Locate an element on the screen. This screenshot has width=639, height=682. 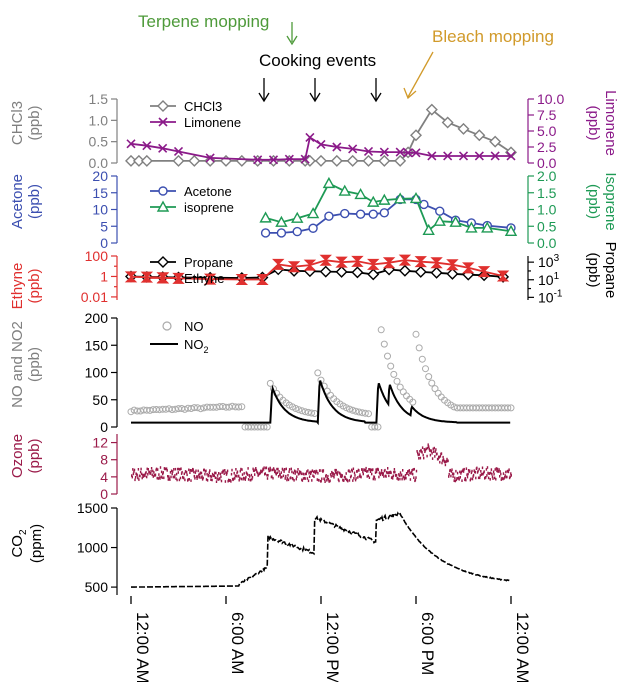
ethyne-ylabel: Ethyne(ppb) is located at coordinates (26, 286).